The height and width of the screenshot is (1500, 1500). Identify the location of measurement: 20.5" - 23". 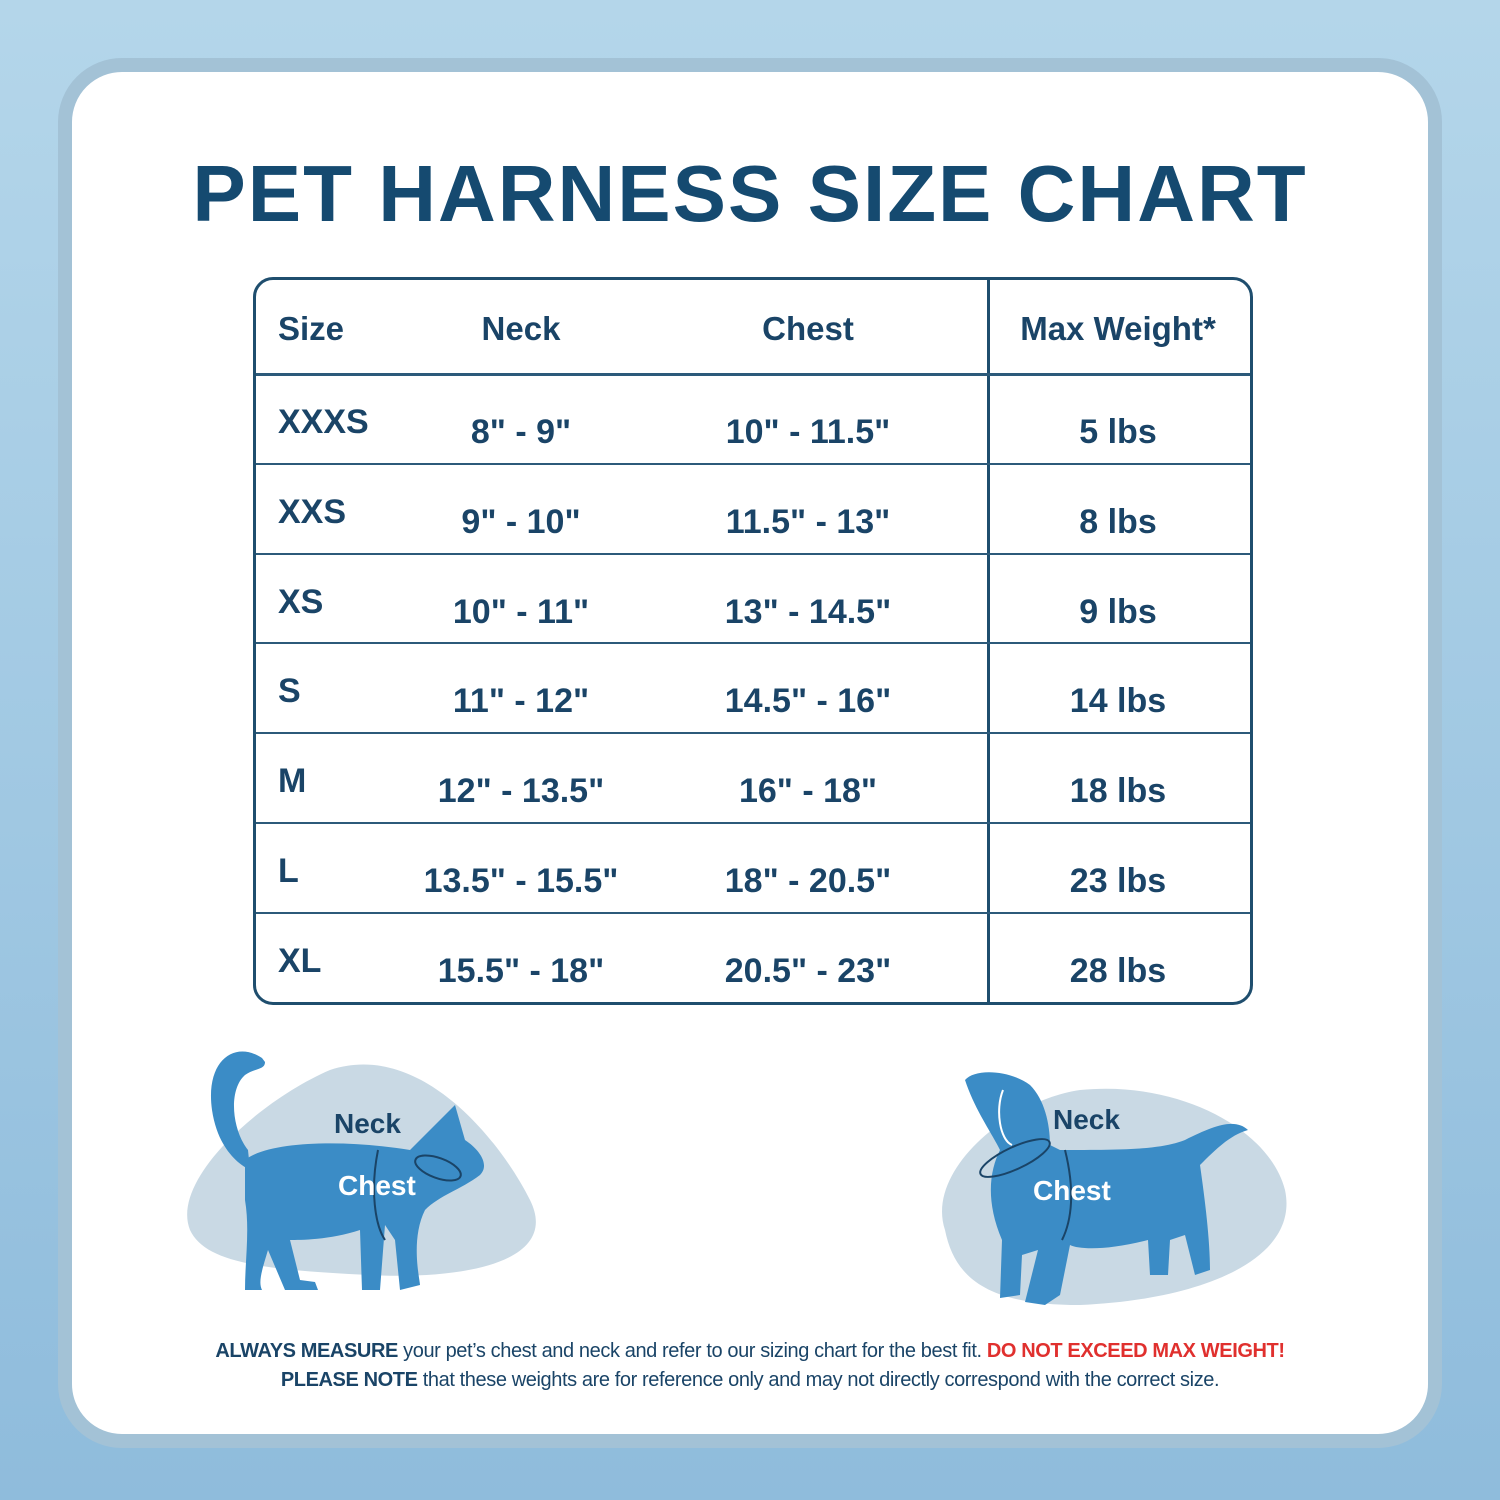
(808, 970).